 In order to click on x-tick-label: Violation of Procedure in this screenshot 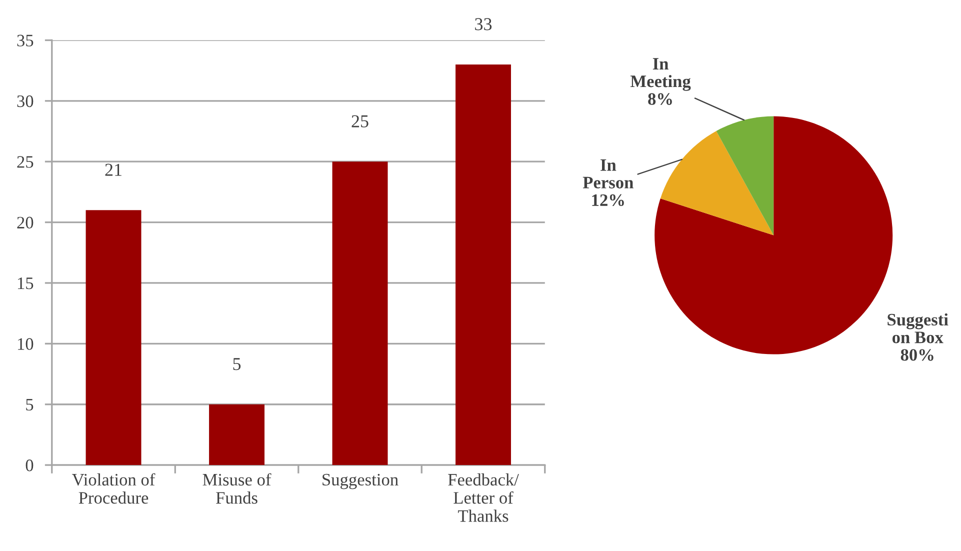, I will do `click(114, 488)`.